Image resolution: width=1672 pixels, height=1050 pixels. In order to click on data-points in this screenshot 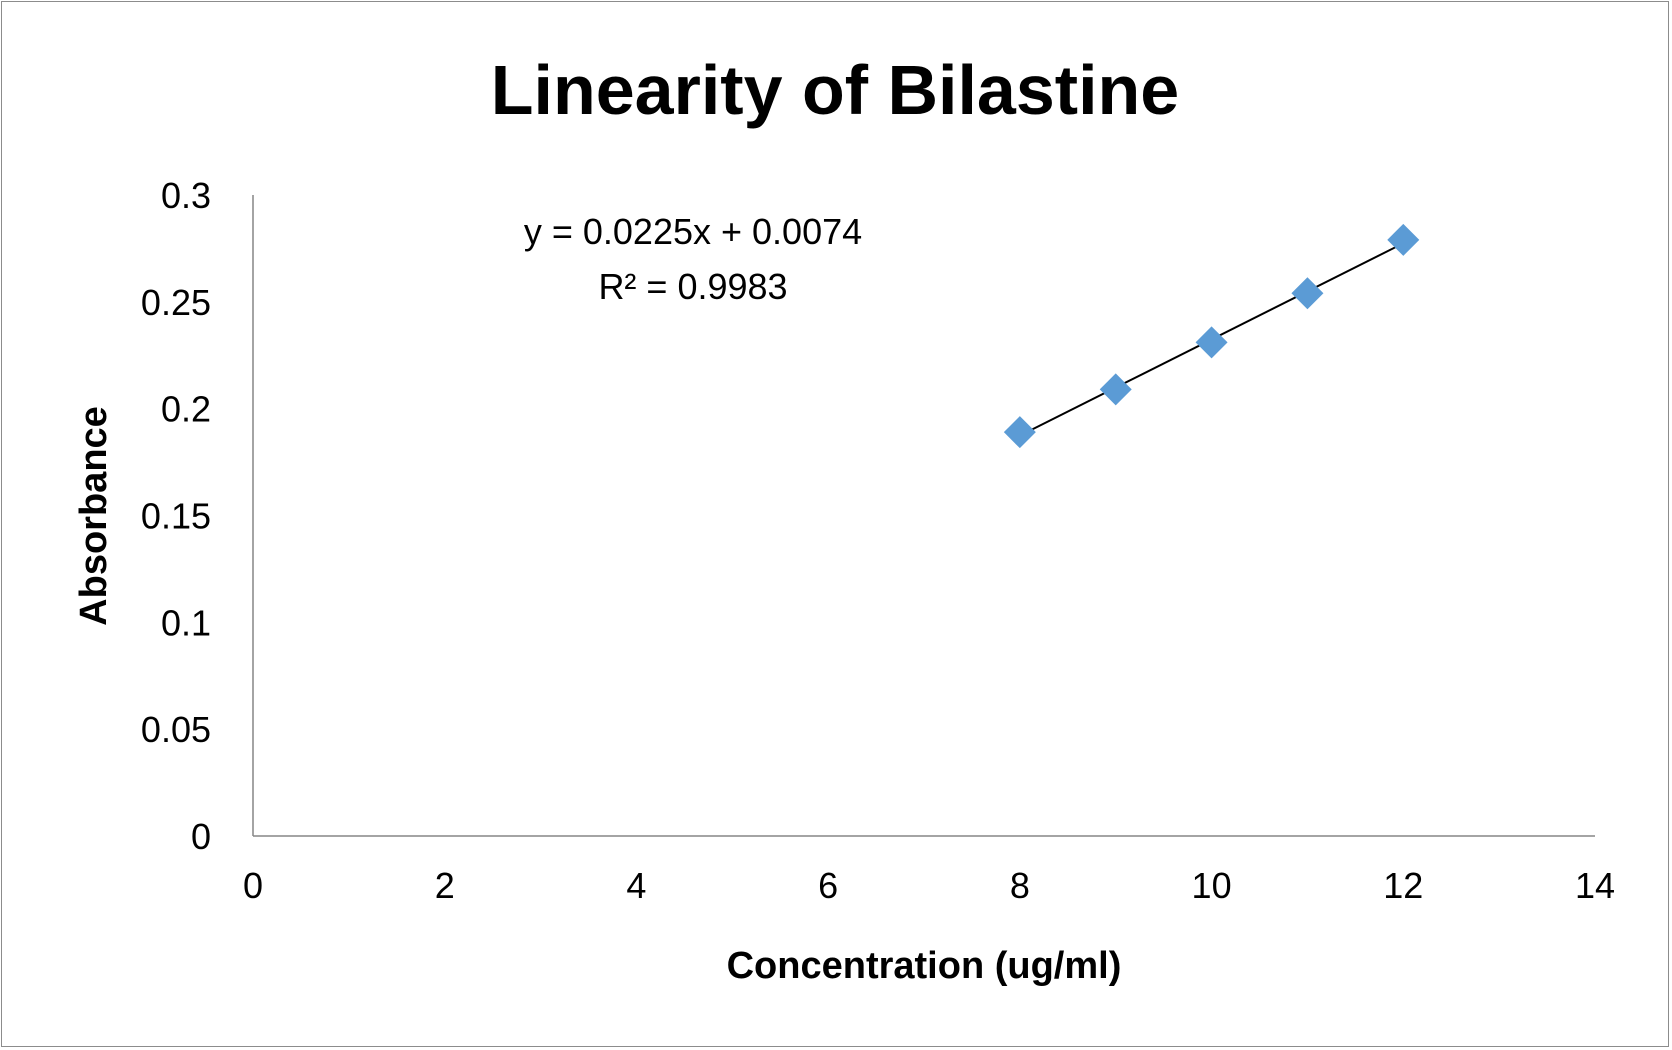, I will do `click(1211, 336)`.